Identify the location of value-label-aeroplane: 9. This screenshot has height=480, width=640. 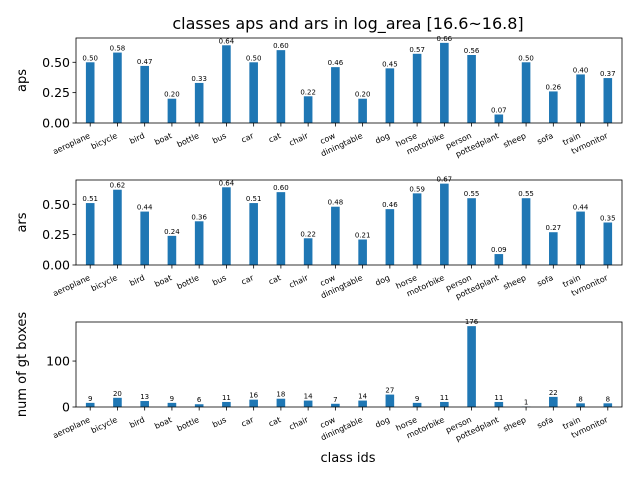
(90, 399).